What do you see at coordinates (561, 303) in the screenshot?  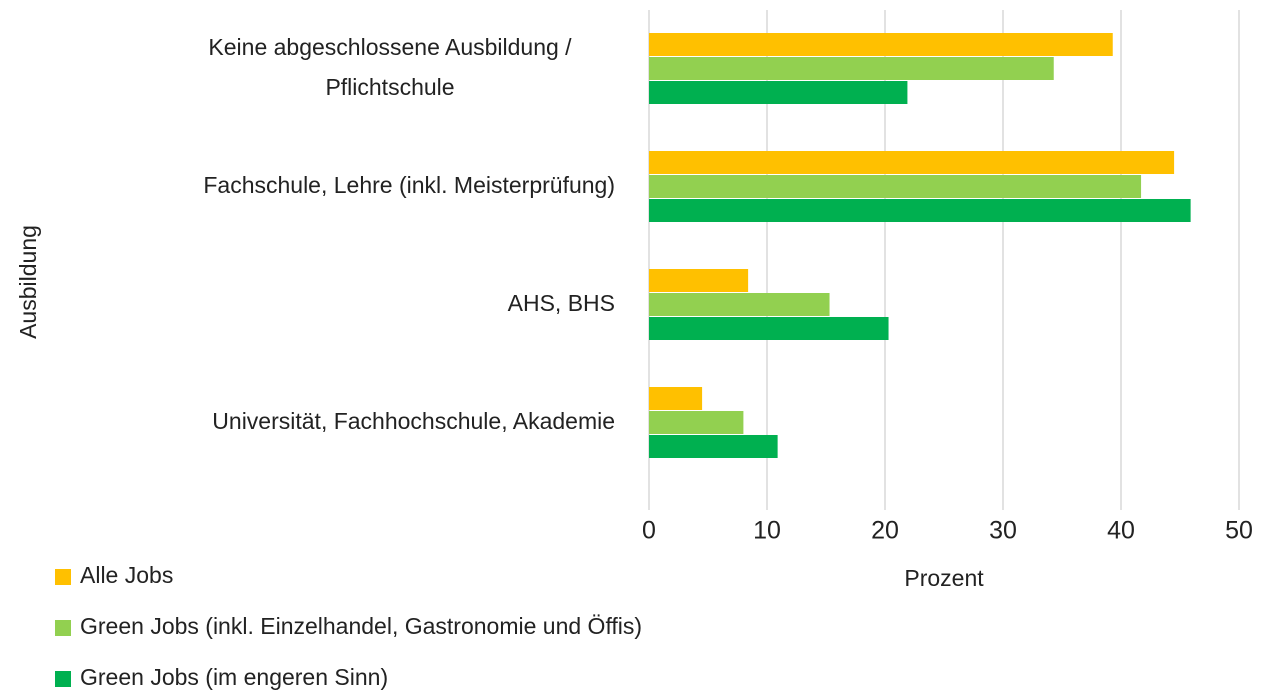 I see `y-tick-label: AHS, BHS` at bounding box center [561, 303].